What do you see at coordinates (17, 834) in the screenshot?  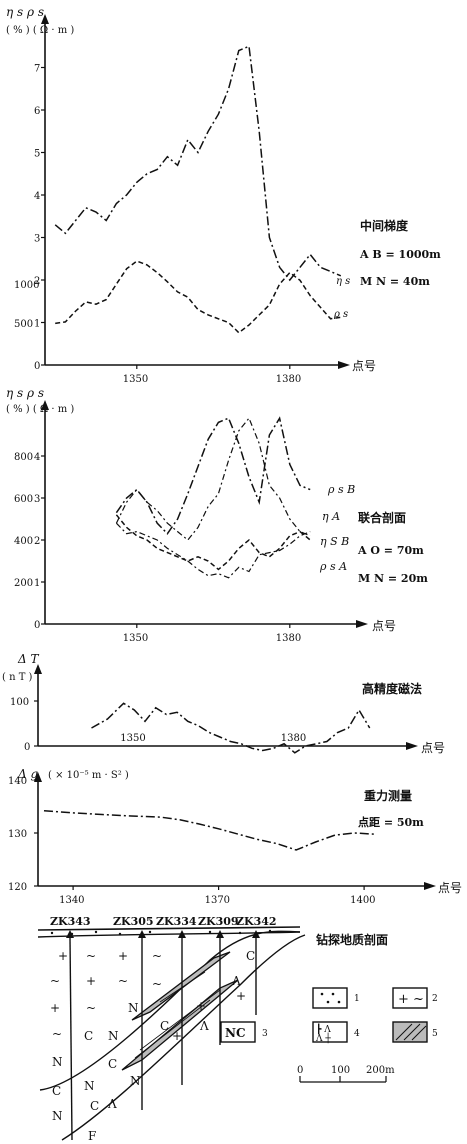 I see `p4-y-tick-label: 130` at bounding box center [17, 834].